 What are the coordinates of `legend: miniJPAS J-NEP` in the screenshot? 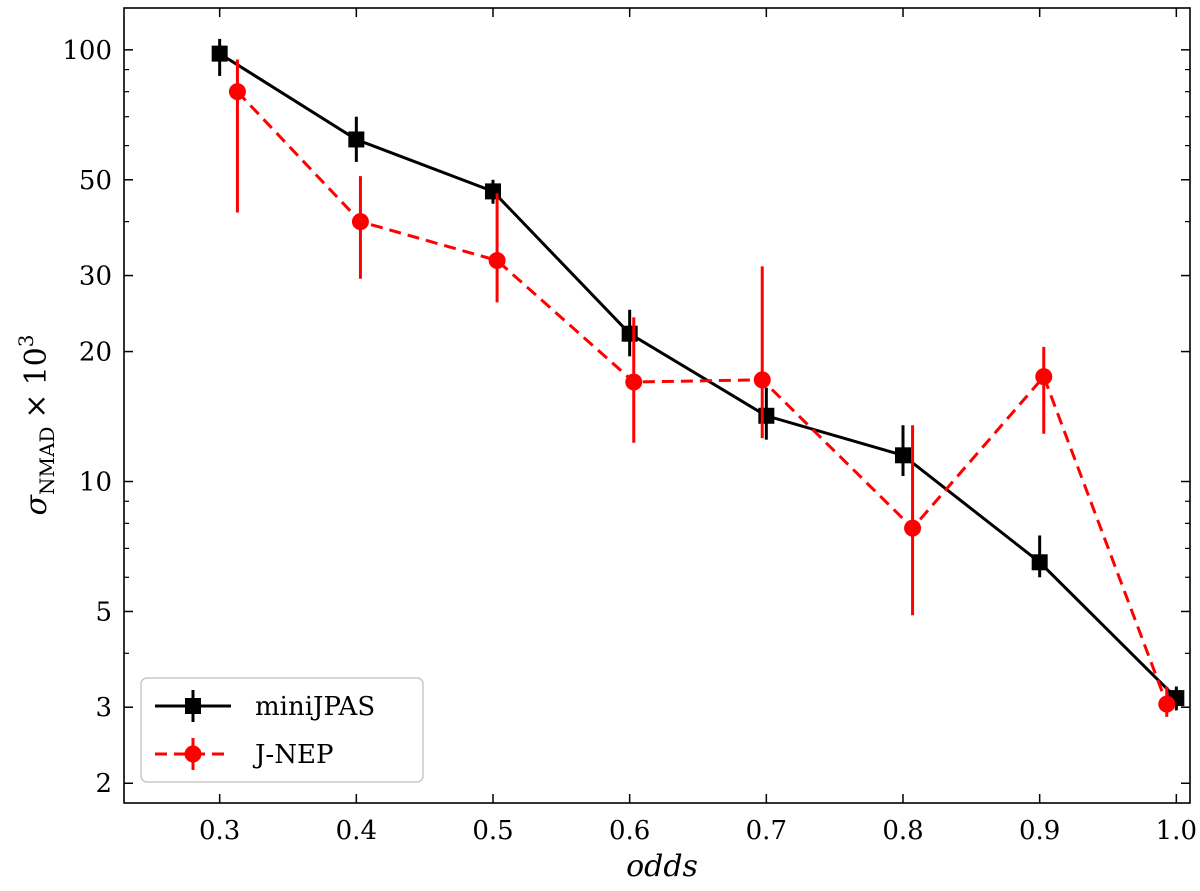 It's located at (282, 730).